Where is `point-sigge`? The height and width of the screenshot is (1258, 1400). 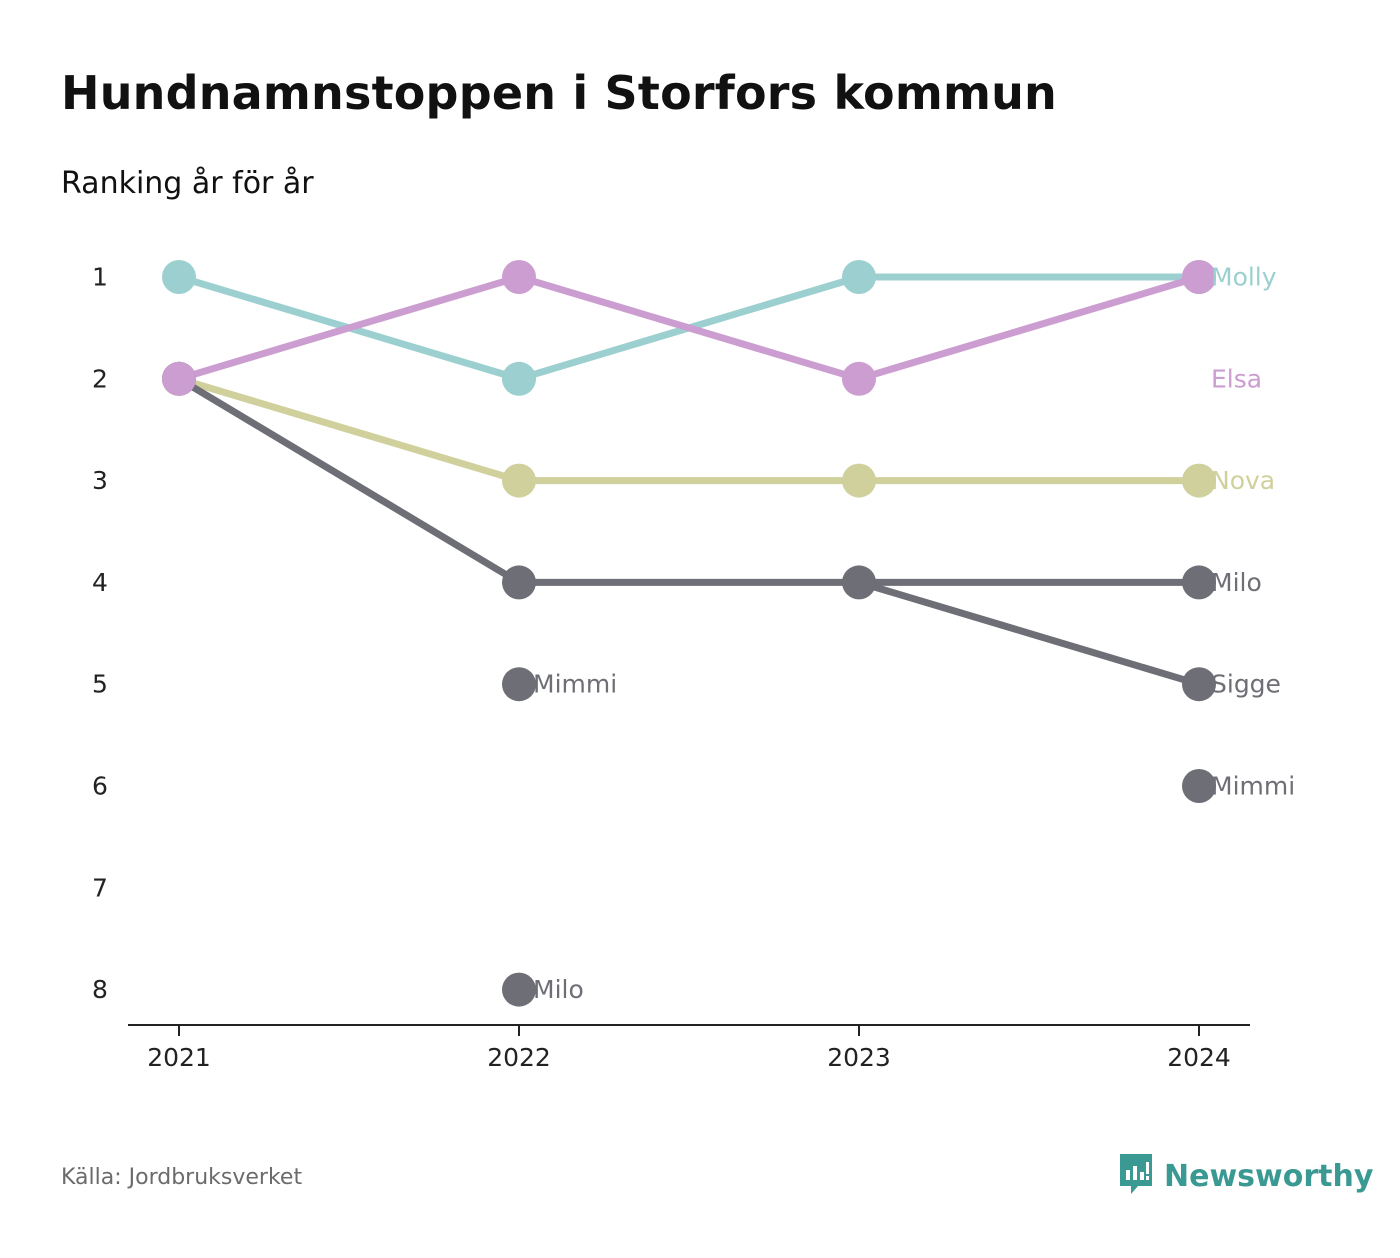
point-sigge is located at coordinates (1199, 684).